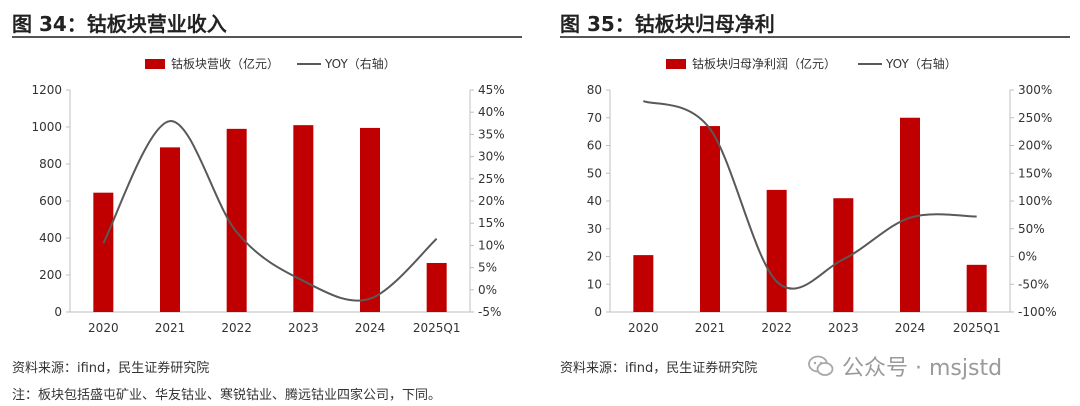 This screenshot has width=1080, height=406. I want to click on y-right-tick-label: -100%, so click(1037, 312).